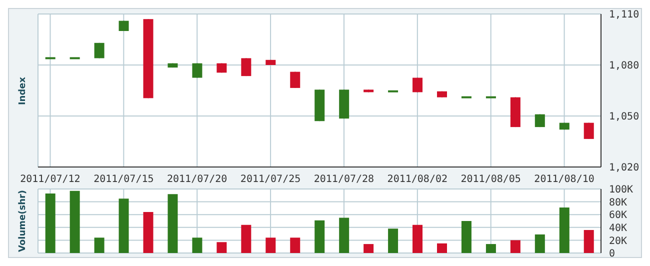  I want to click on x-tick-label: 2011/08/05, so click(490, 180).